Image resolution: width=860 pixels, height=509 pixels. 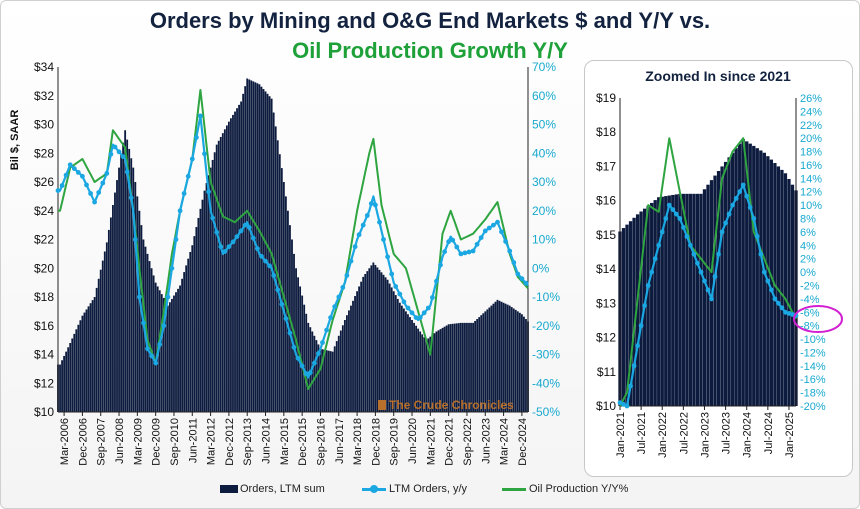 I want to click on inset-ytick-right: -18%, so click(x=813, y=394).